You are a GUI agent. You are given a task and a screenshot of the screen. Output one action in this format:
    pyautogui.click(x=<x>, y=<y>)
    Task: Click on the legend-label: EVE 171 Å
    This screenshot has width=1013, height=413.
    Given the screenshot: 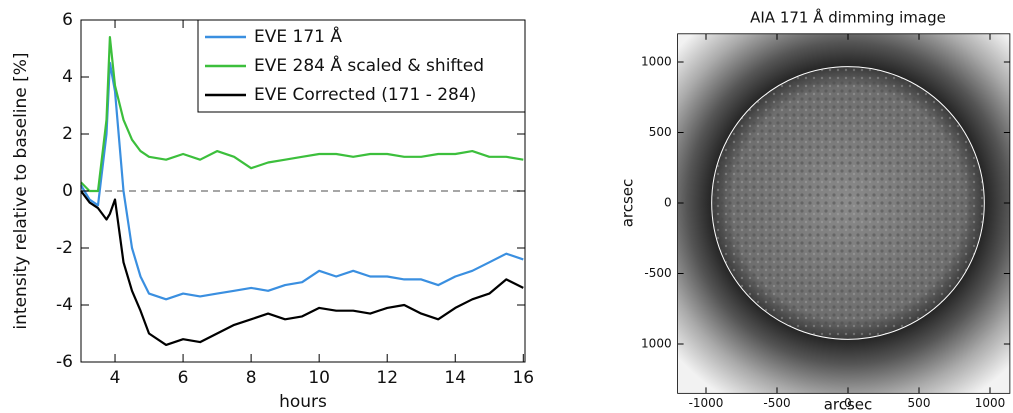 What is the action you would take?
    pyautogui.click(x=298, y=36)
    